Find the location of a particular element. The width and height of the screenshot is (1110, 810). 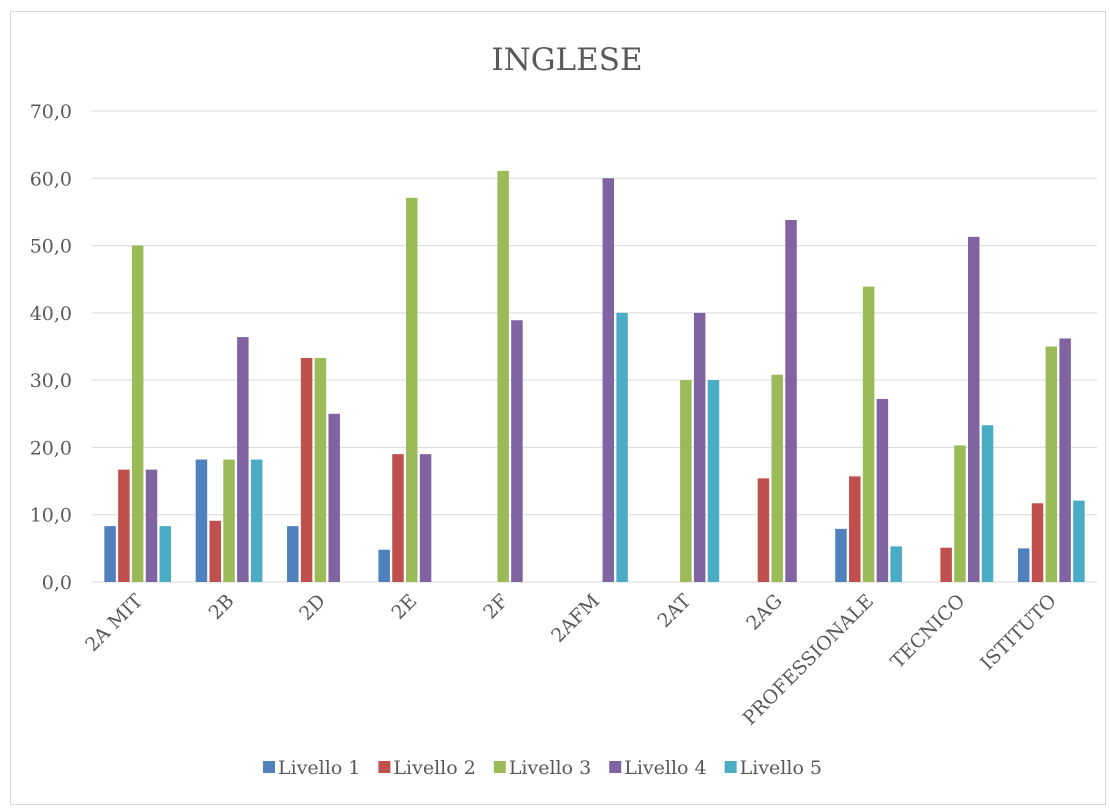

y-tick-label: 70,0 is located at coordinates (51, 112).